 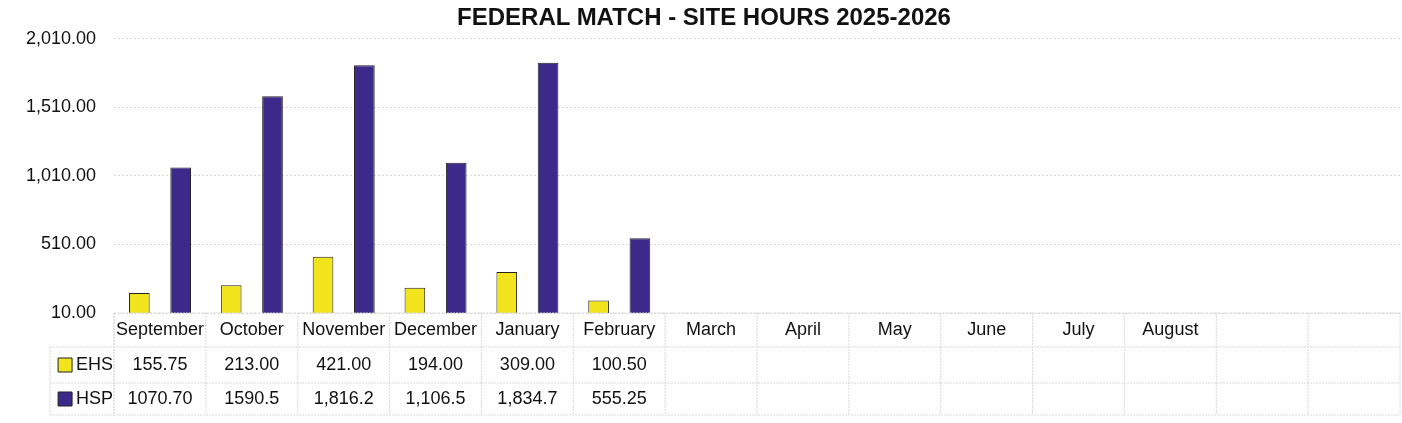 I want to click on chart-title: FEDERAL MATCH - SITE HOURS 2025-2026, so click(x=704, y=17).